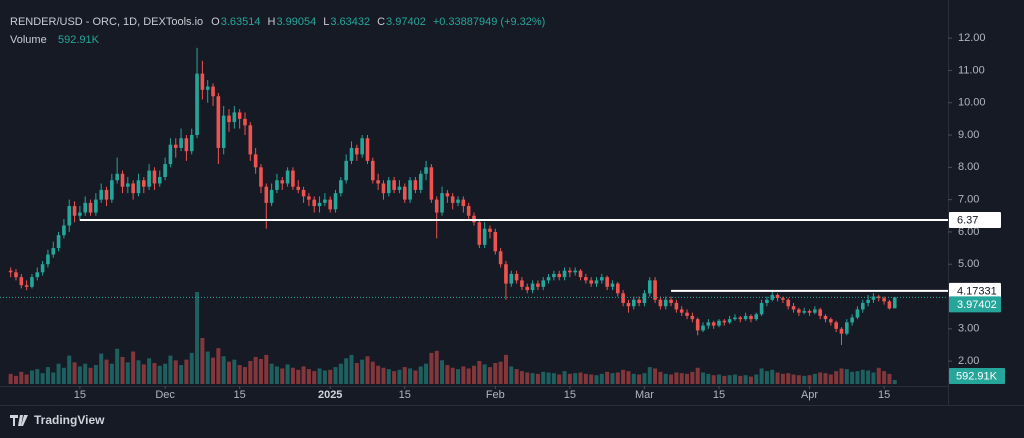  Describe the element at coordinates (57, 420) in the screenshot. I see `brand: TradingView` at that location.